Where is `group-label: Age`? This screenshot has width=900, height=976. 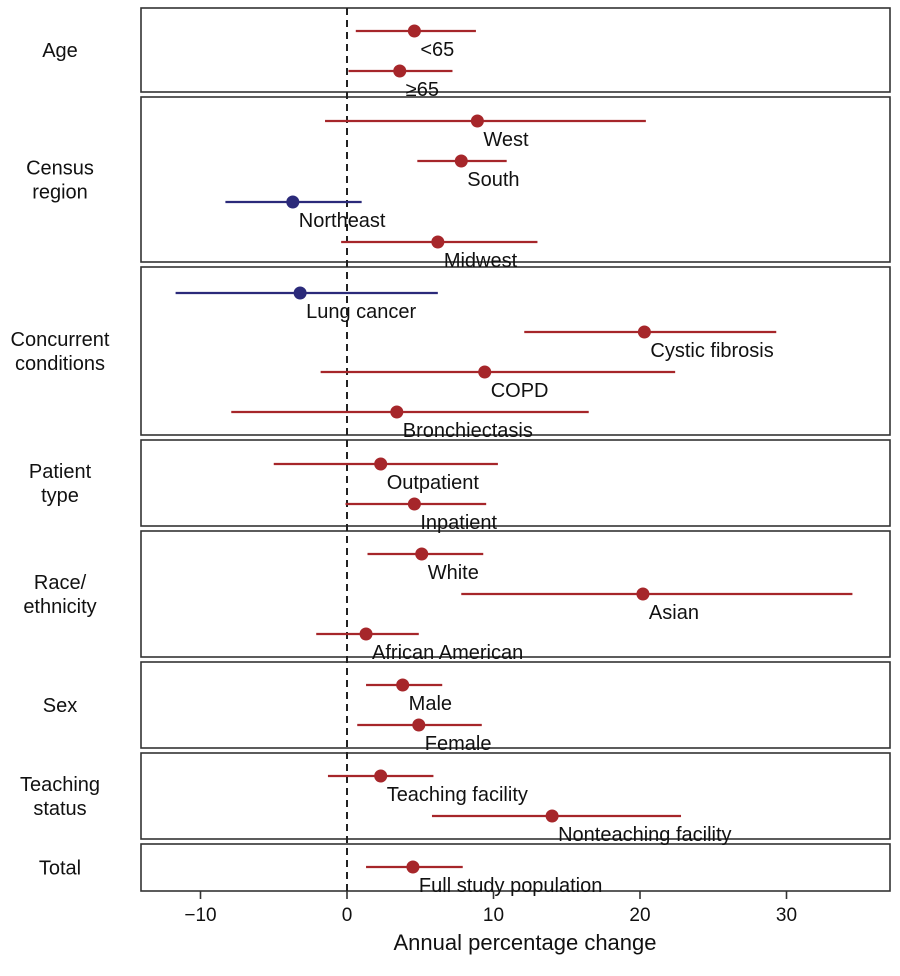
group-label: Age is located at coordinates (60, 51).